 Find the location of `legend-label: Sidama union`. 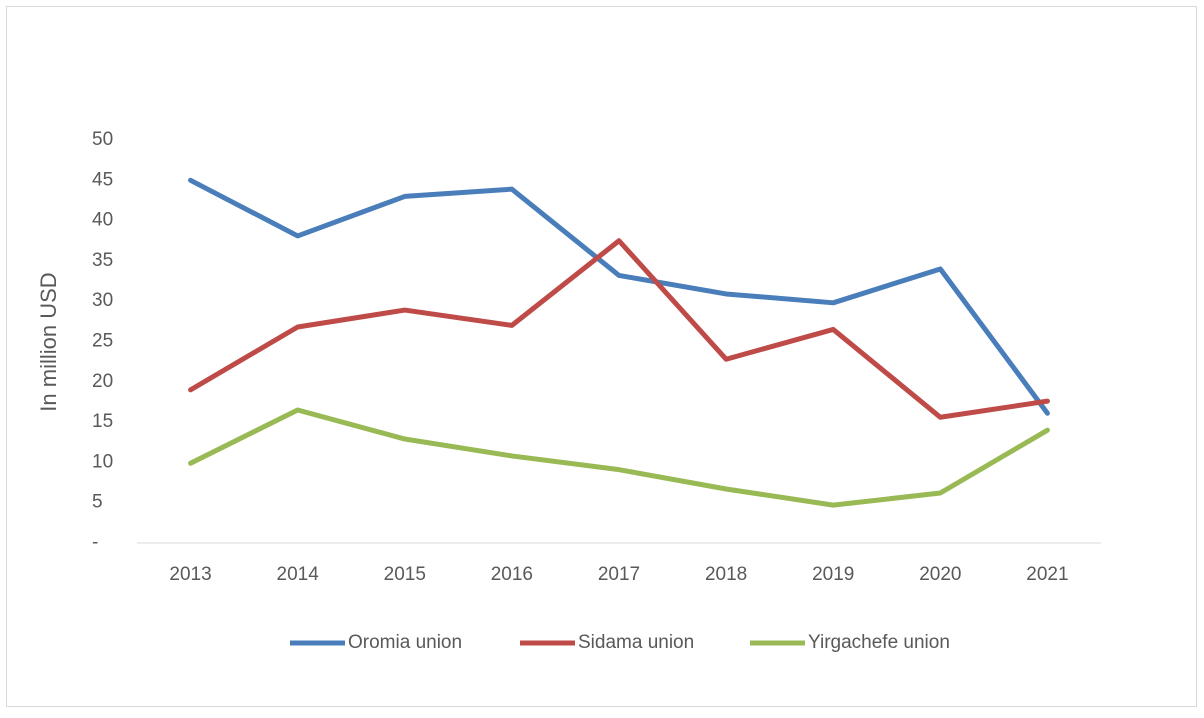

legend-label: Sidama union is located at coordinates (636, 642).